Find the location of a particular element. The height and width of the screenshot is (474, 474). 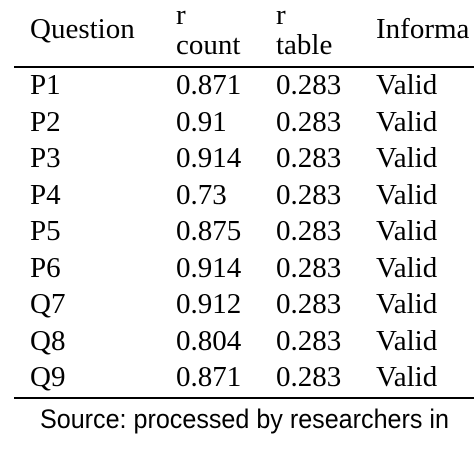

table-row: P4 0.73 0.283 Valid is located at coordinates (237, 196).